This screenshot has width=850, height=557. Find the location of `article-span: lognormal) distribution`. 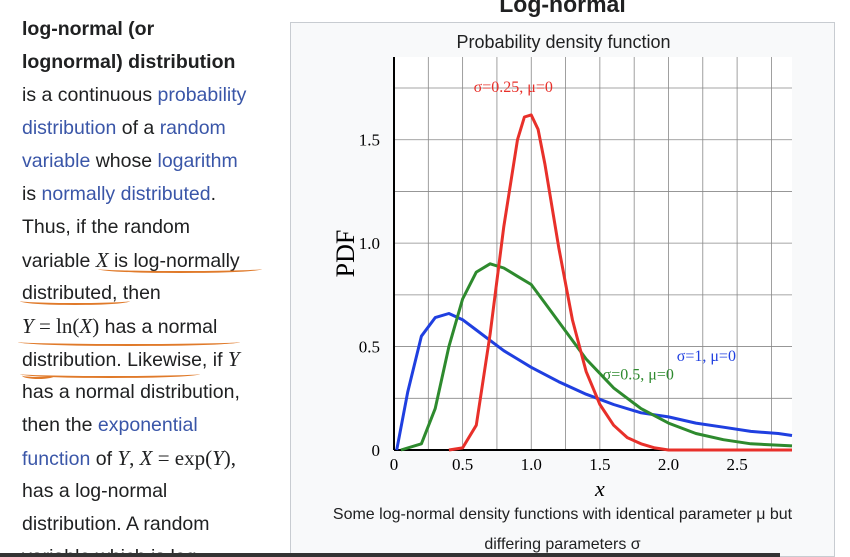

article-span: lognormal) distribution is located at coordinates (129, 62).